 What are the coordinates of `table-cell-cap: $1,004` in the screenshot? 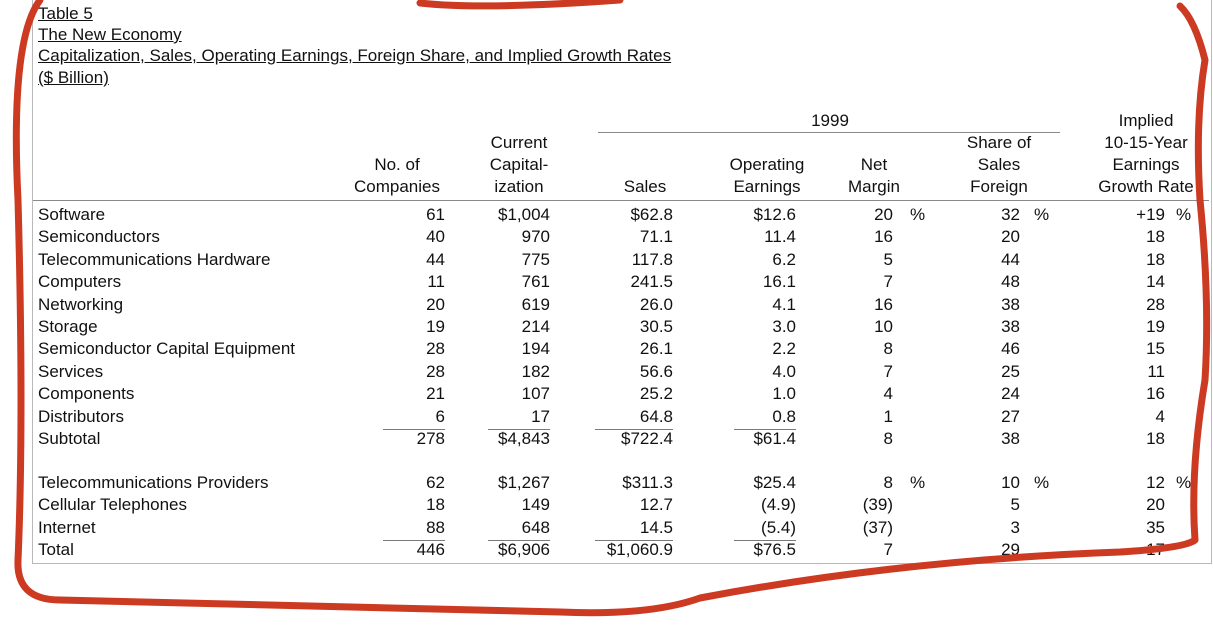 It's located at (524, 214).